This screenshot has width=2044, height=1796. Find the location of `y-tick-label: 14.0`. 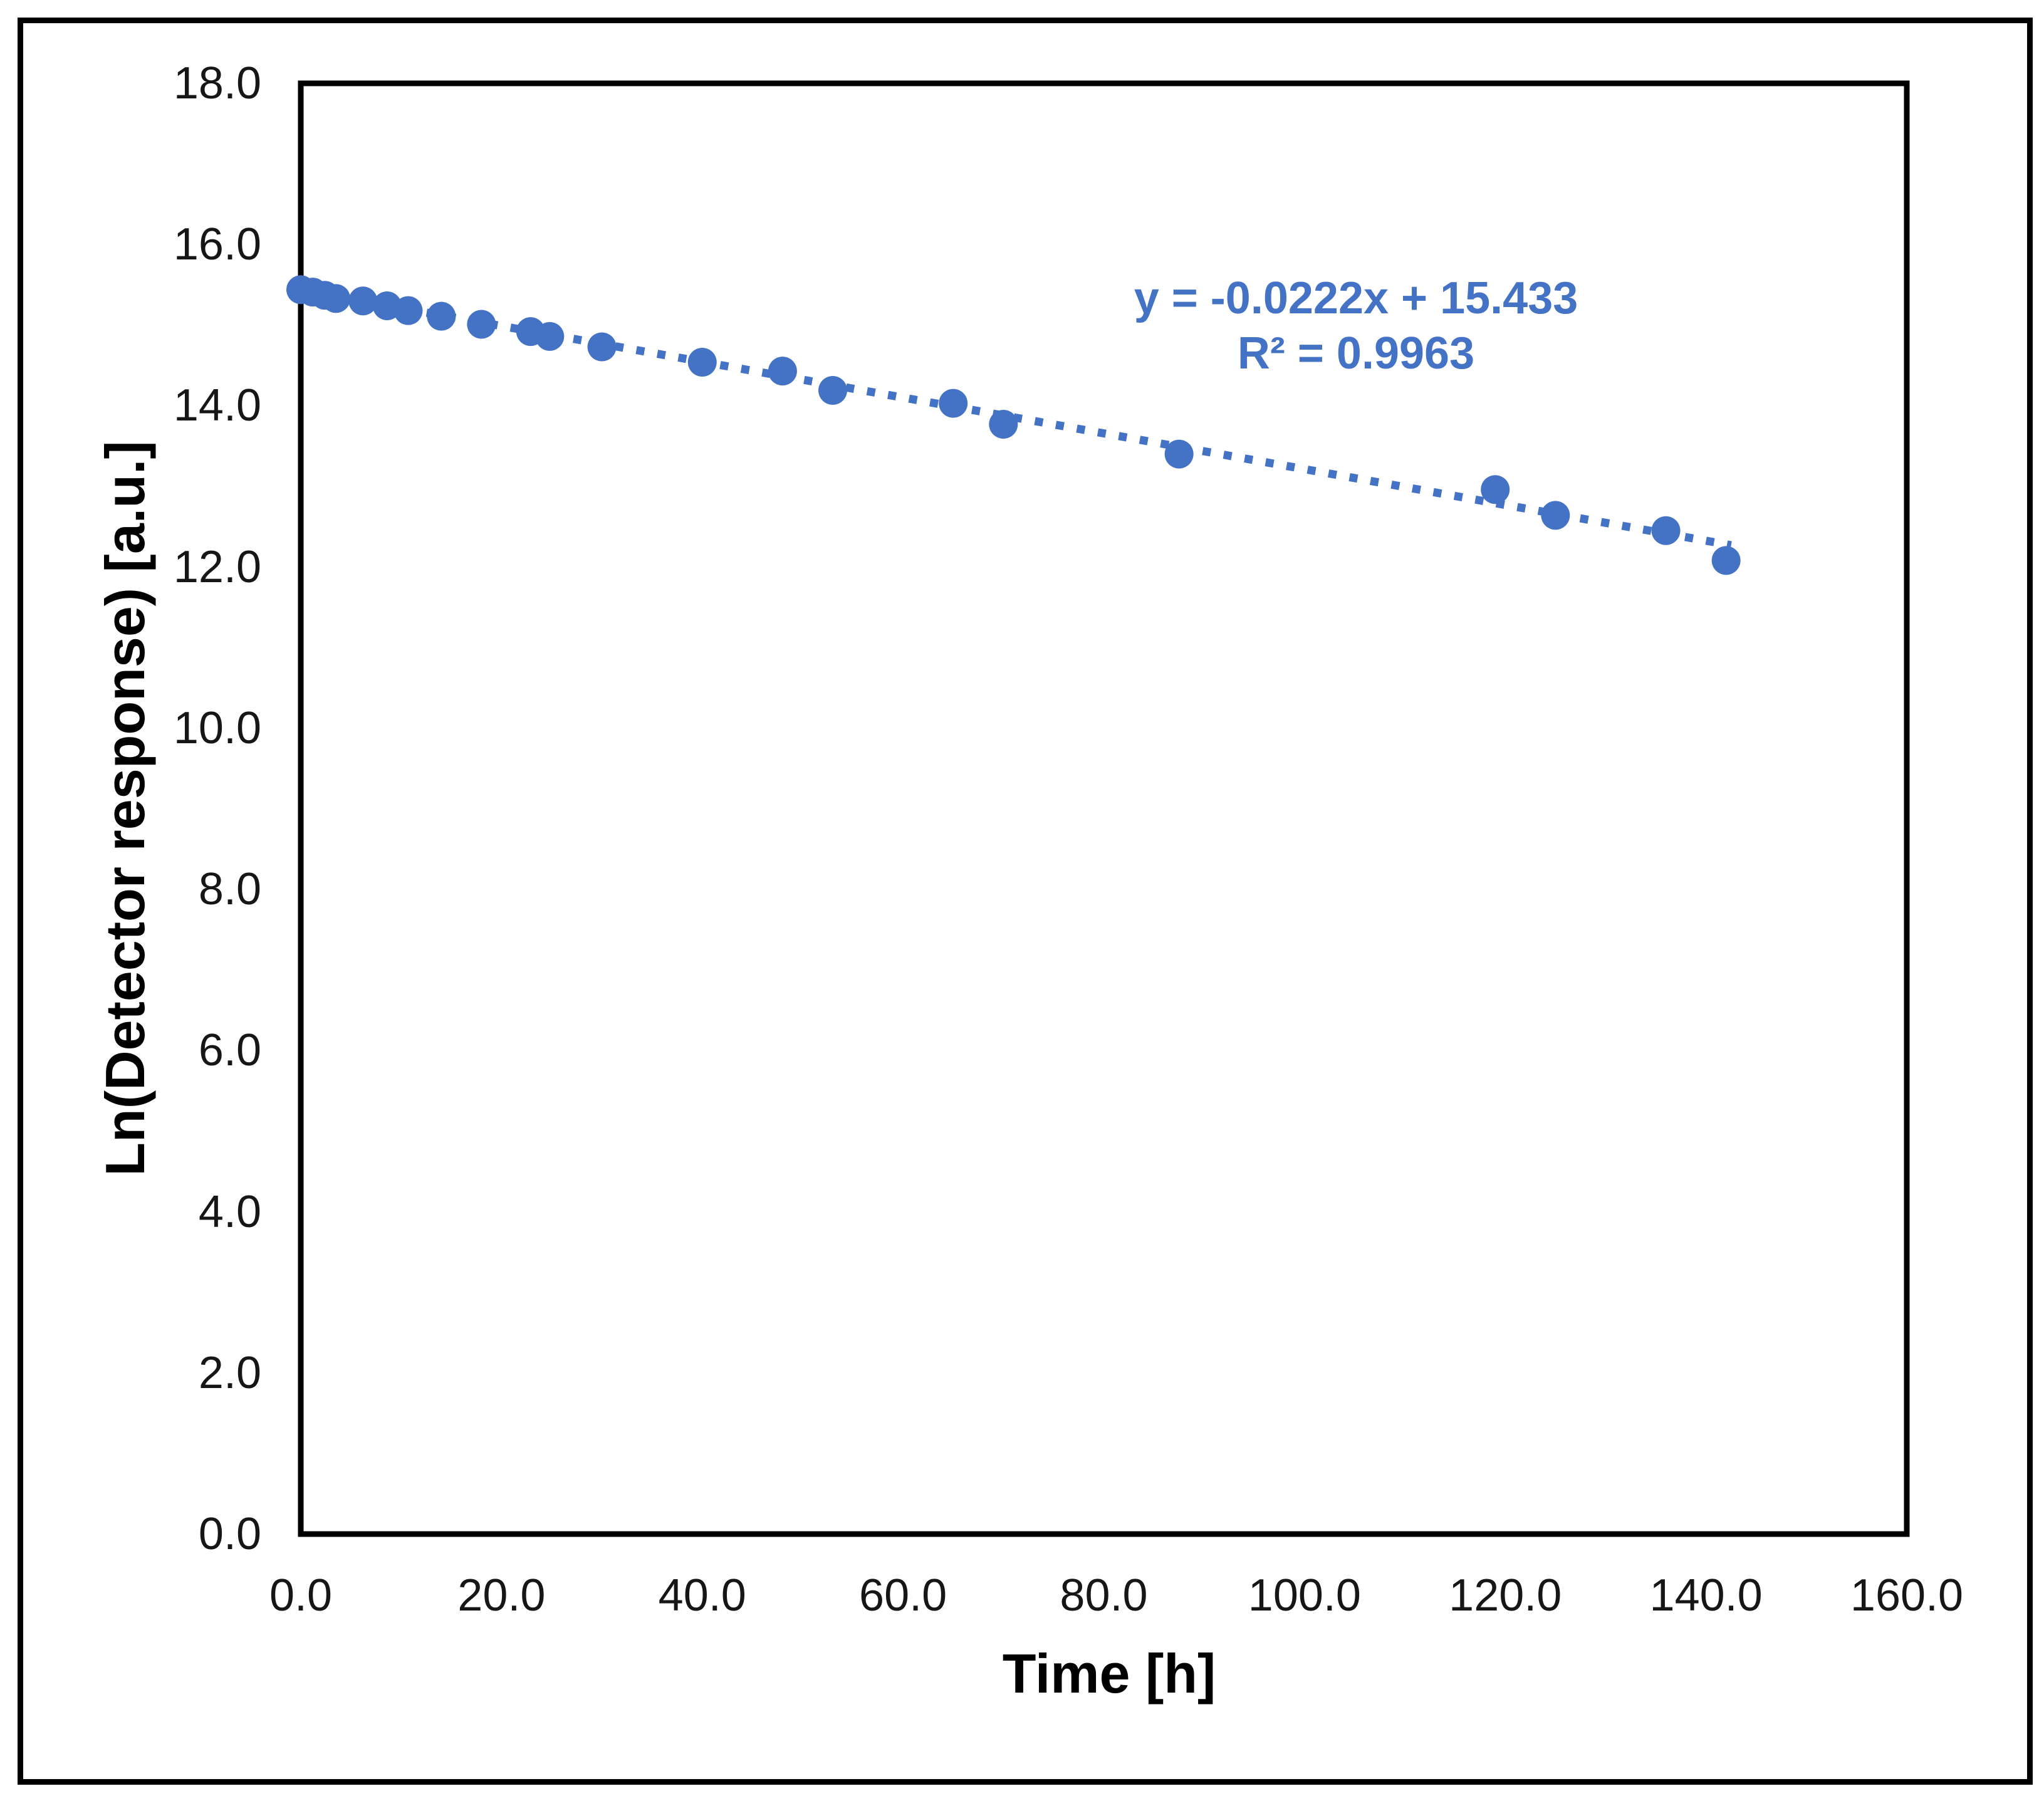

y-tick-label: 14.0 is located at coordinates (217, 406).